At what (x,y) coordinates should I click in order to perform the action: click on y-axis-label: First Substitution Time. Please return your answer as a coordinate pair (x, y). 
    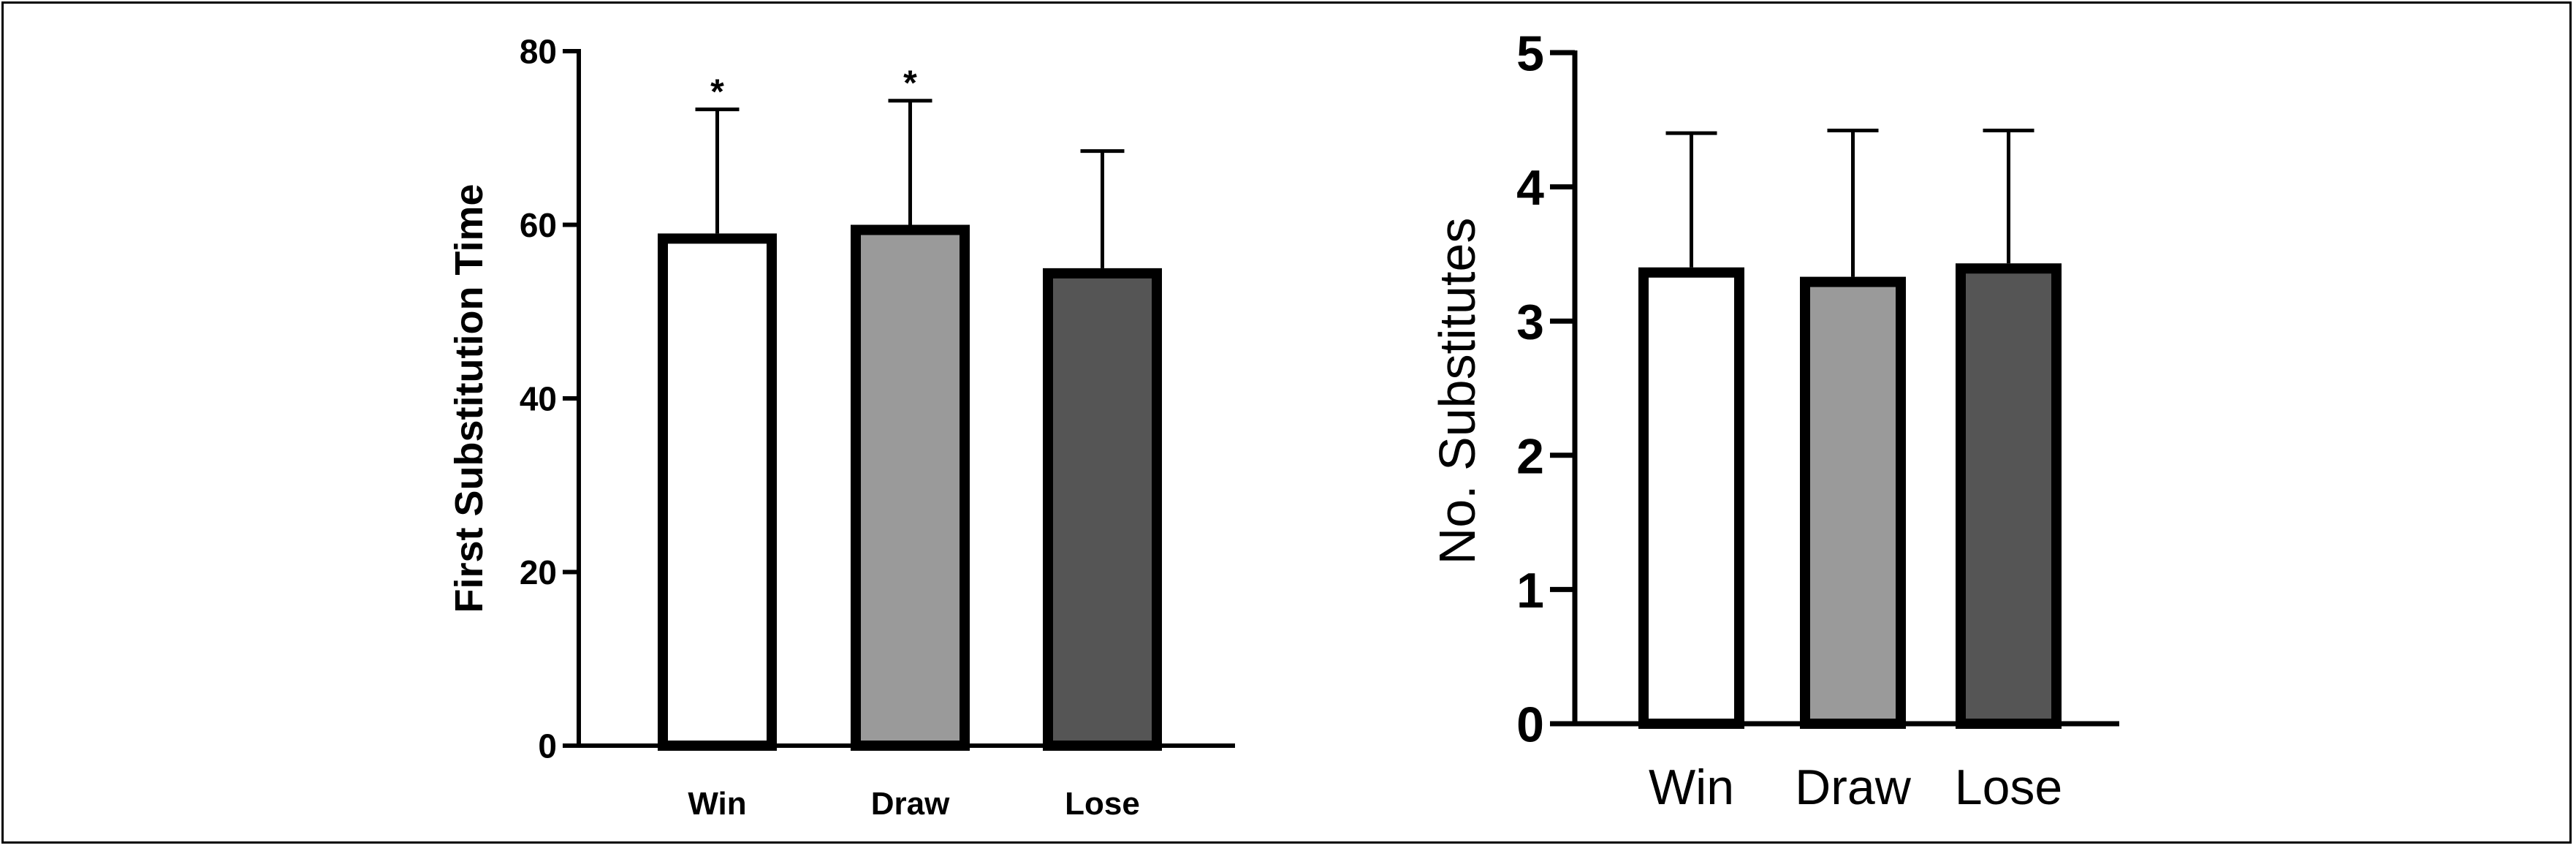
    Looking at the image, I should click on (469, 398).